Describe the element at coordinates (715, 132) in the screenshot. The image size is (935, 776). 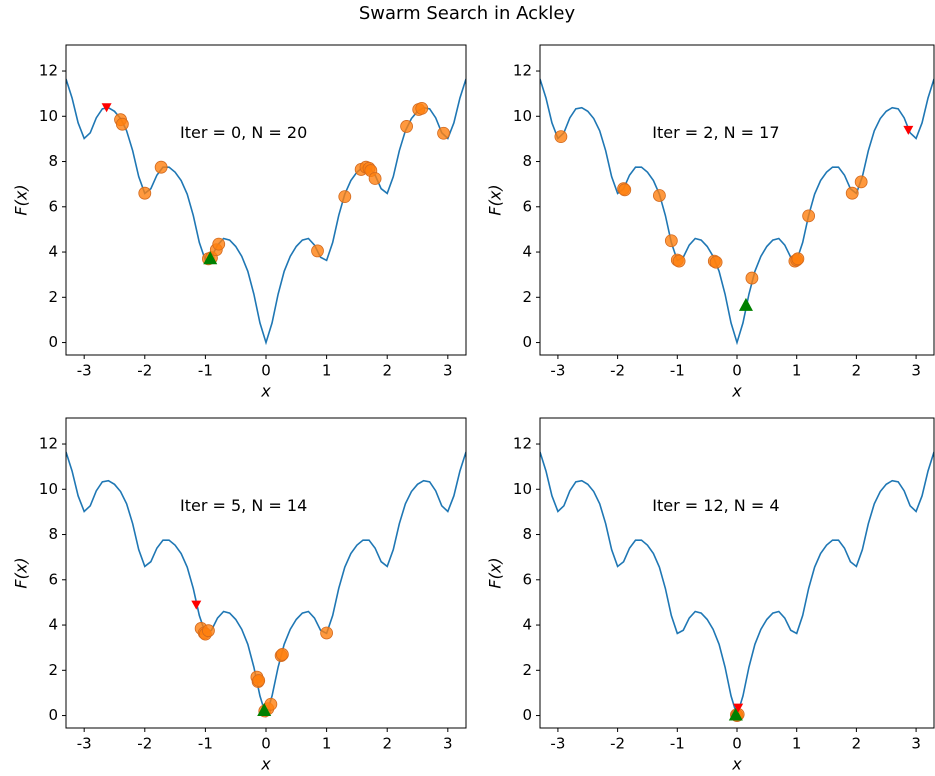
I see `annotation: Iter = 2, N = 17` at that location.